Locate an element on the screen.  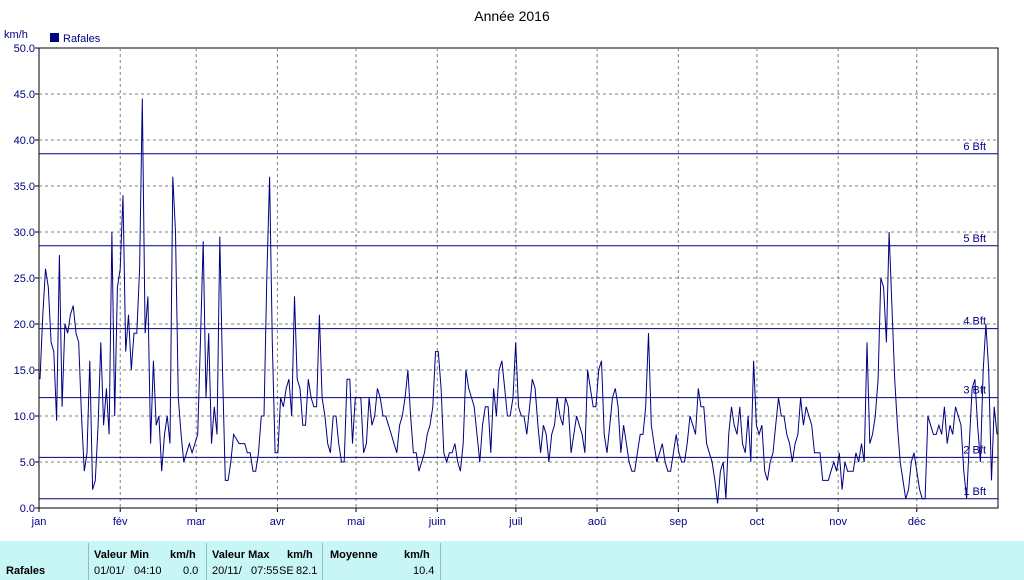
y-tick-label: 10.0 is located at coordinates (24, 417).